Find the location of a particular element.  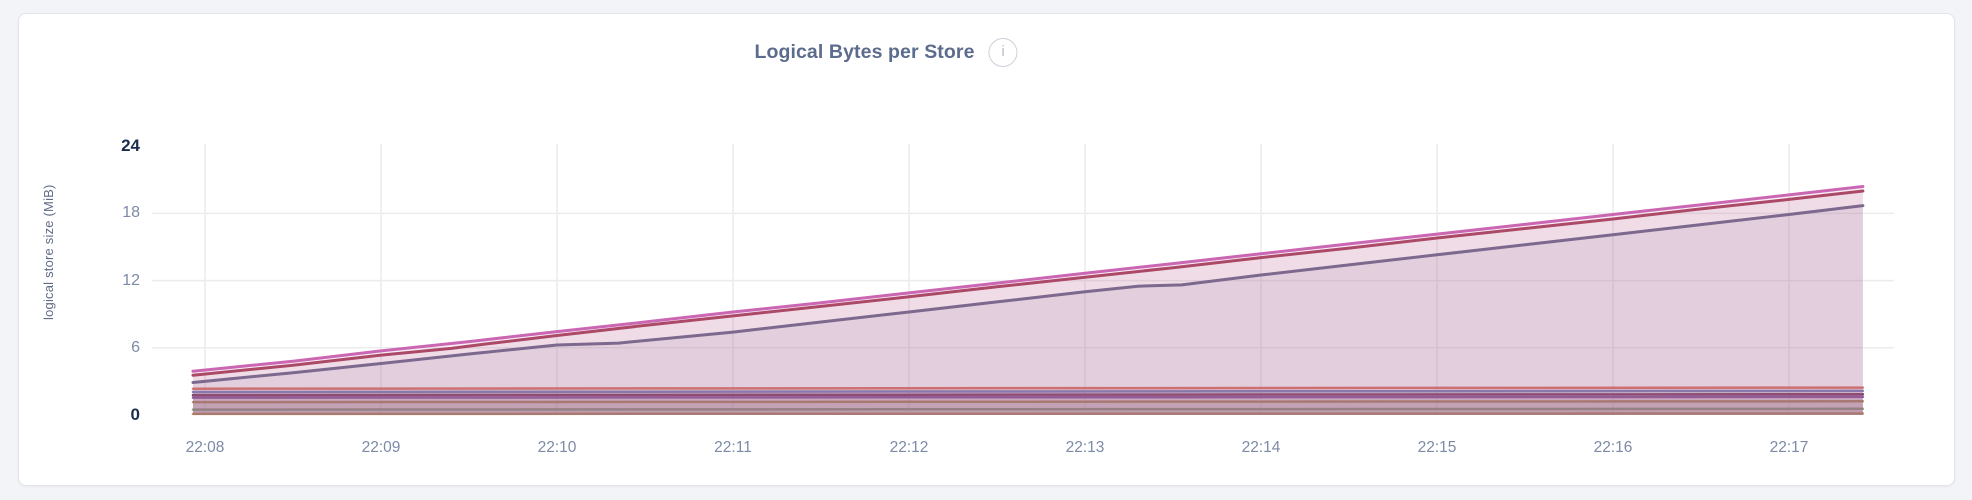

y-tick-label: 12 is located at coordinates (131, 280).